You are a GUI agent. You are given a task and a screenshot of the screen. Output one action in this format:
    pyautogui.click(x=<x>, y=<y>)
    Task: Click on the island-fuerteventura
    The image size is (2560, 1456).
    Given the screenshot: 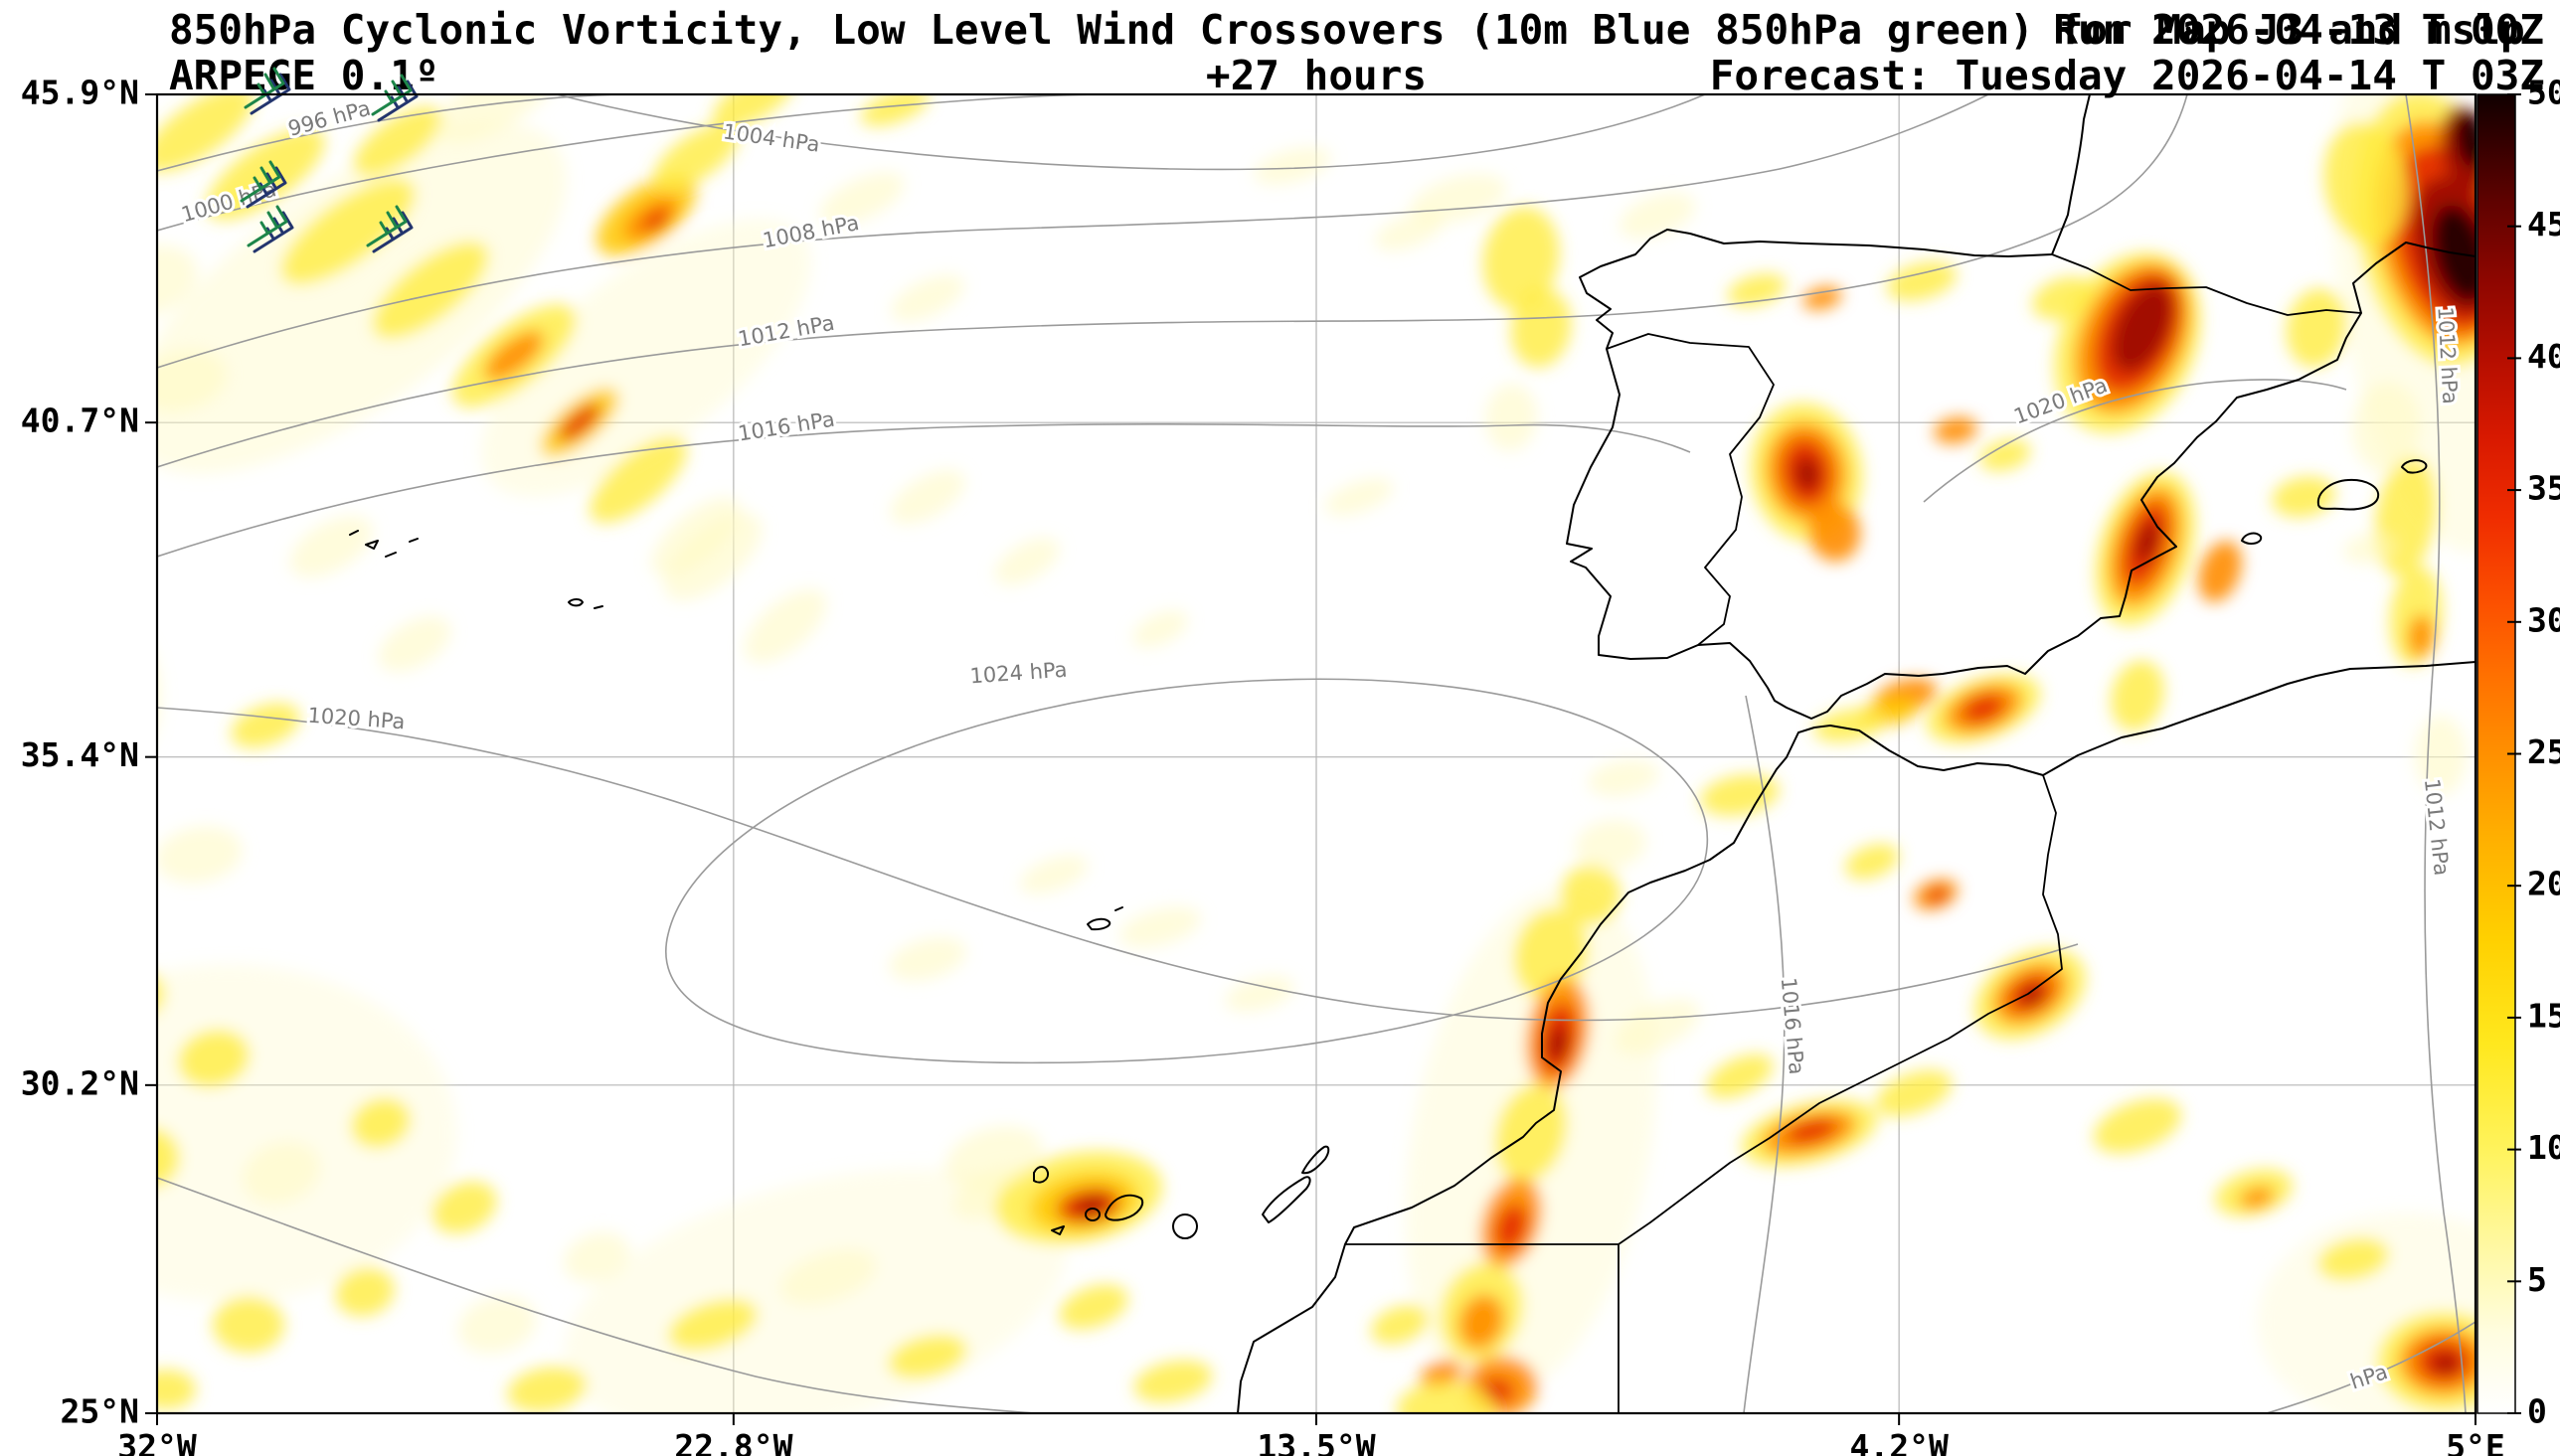 What is the action you would take?
    pyautogui.click(x=1286, y=1199)
    